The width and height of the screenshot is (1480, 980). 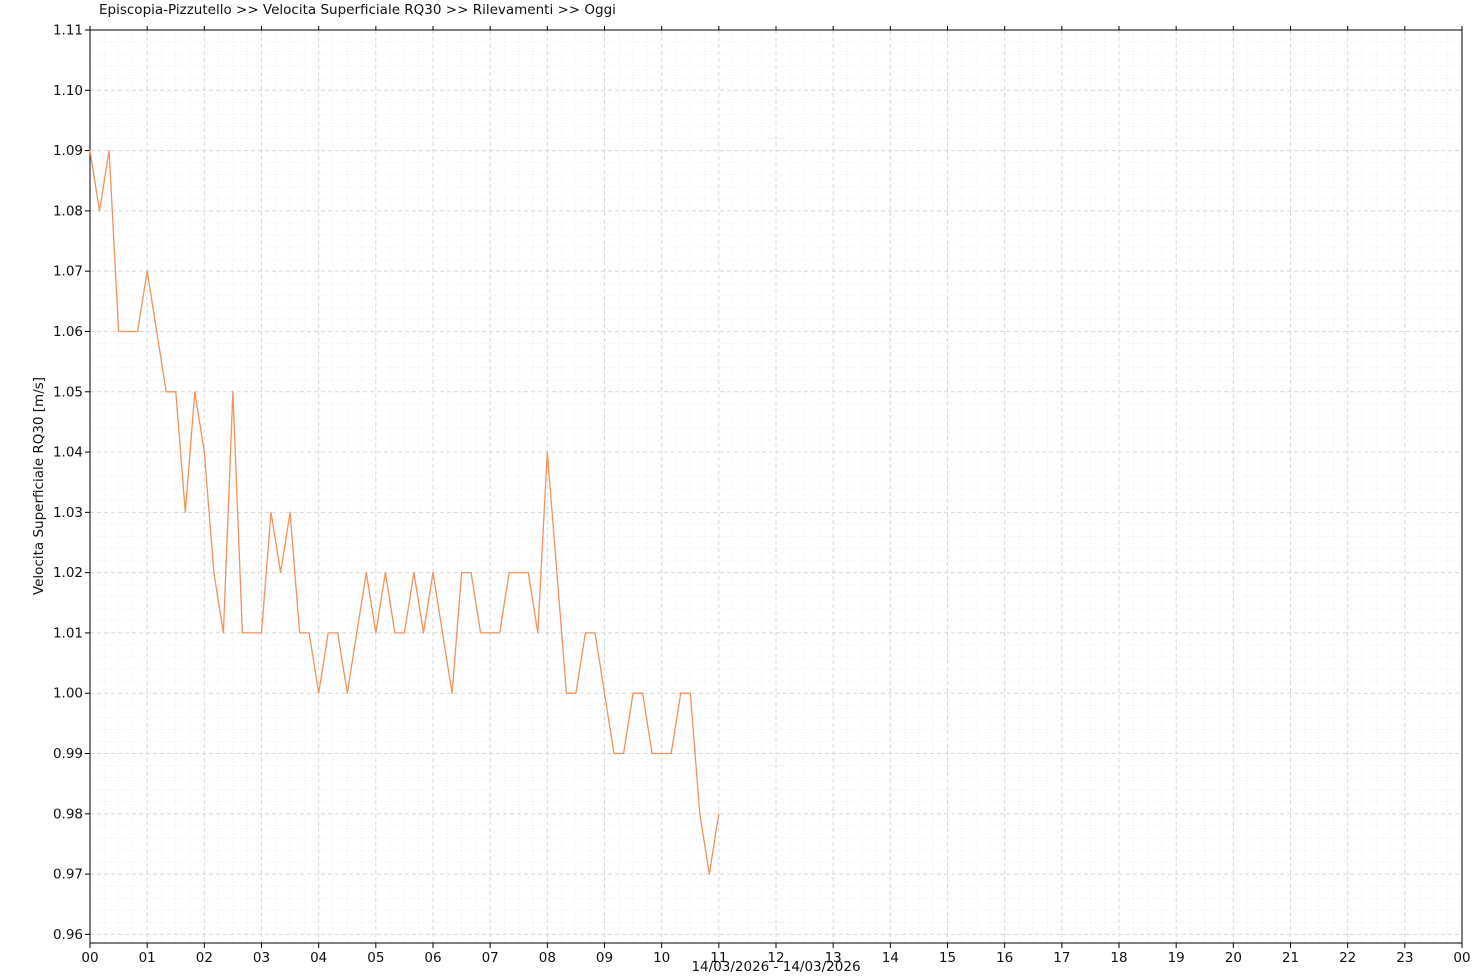 I want to click on x-tick-label: 08, so click(x=547, y=958).